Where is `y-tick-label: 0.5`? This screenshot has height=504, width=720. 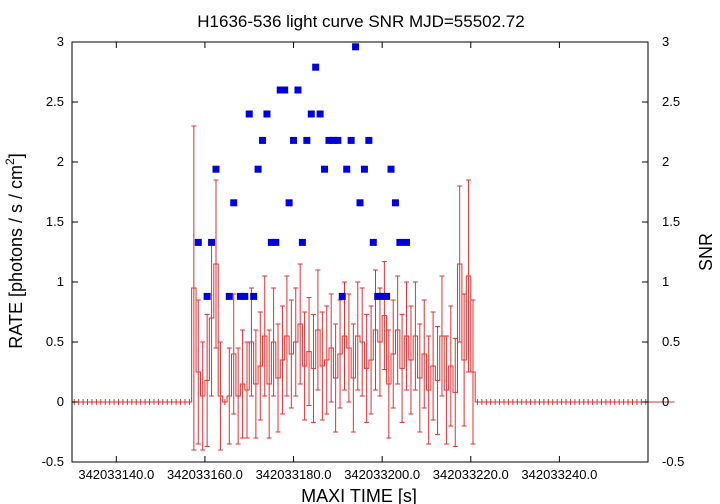 y-tick-label: 0.5 is located at coordinates (55, 341).